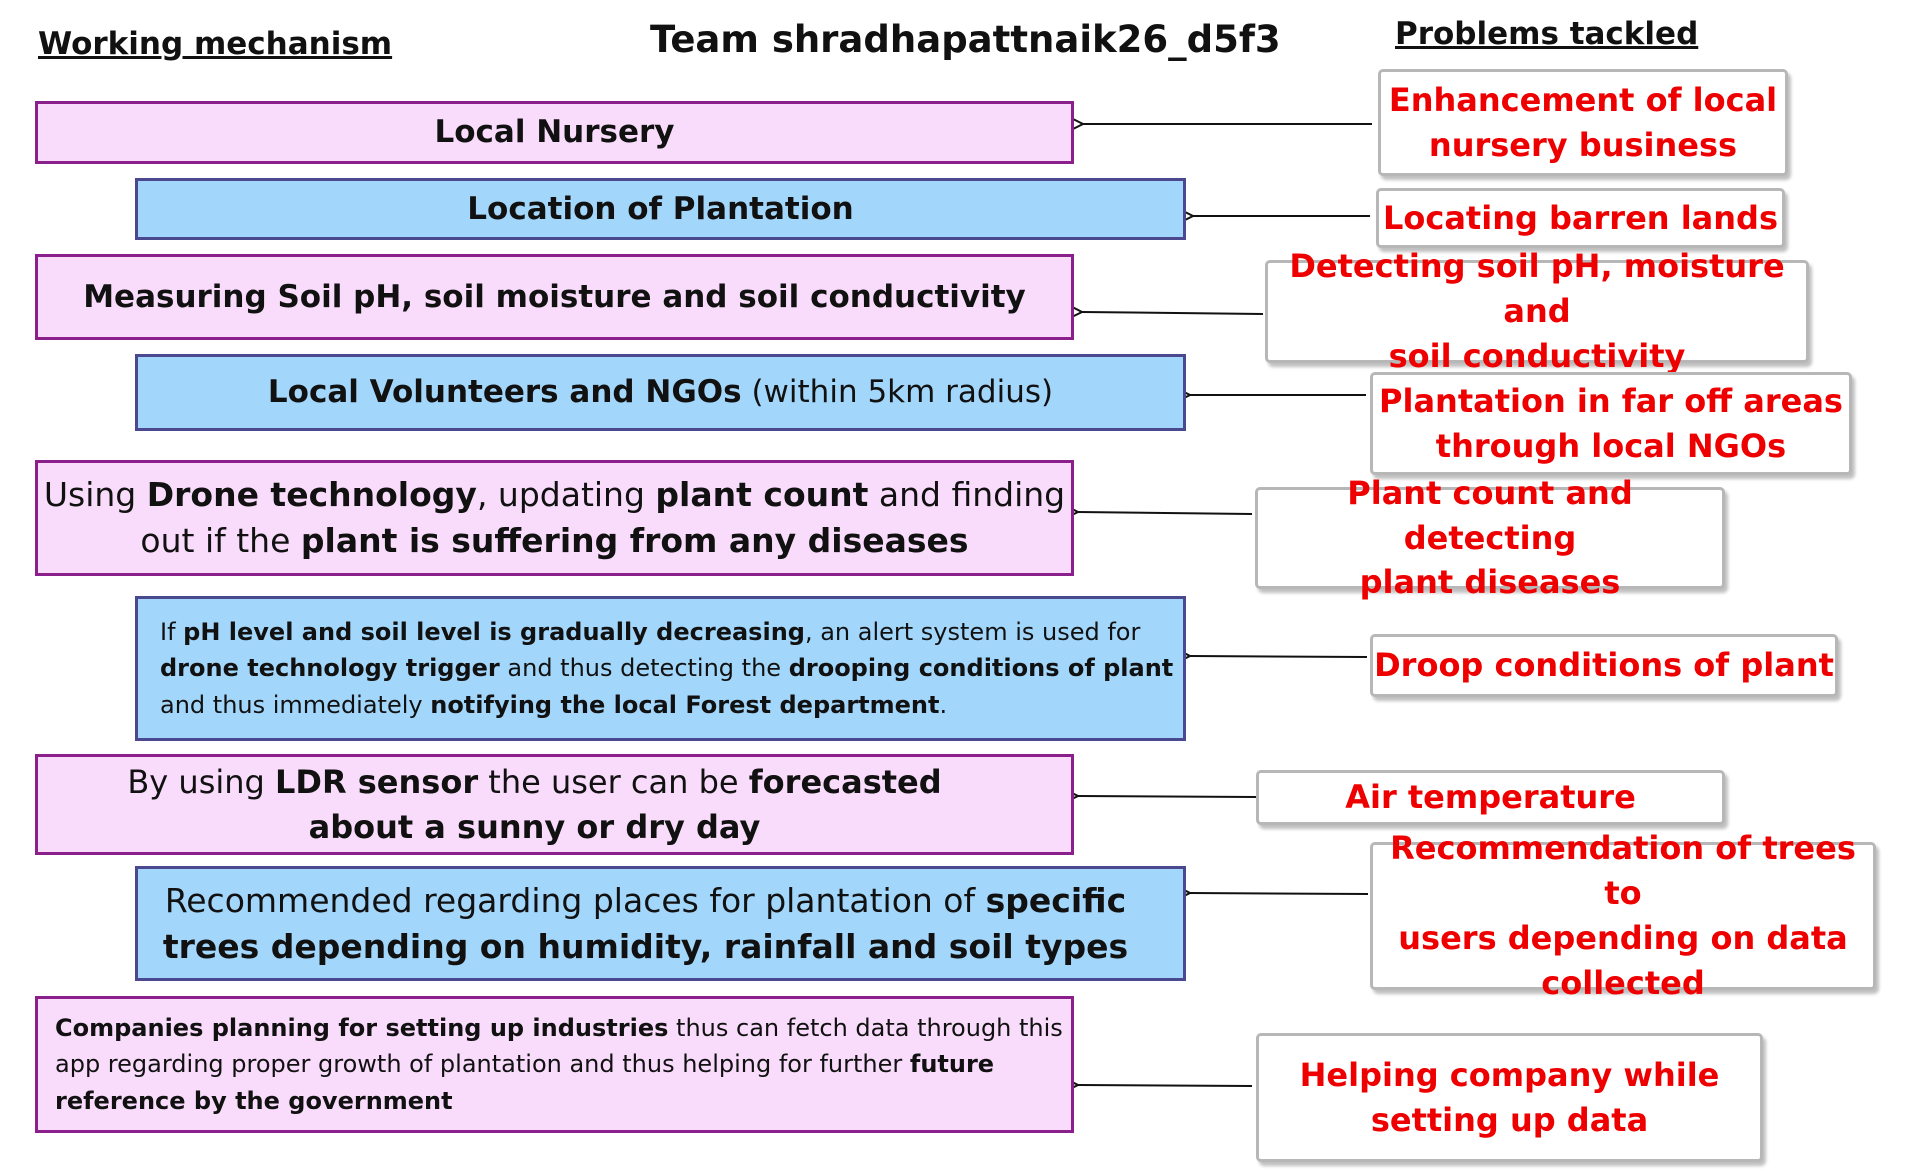  I want to click on local-nursery-label: Local Nursery, so click(554, 132).